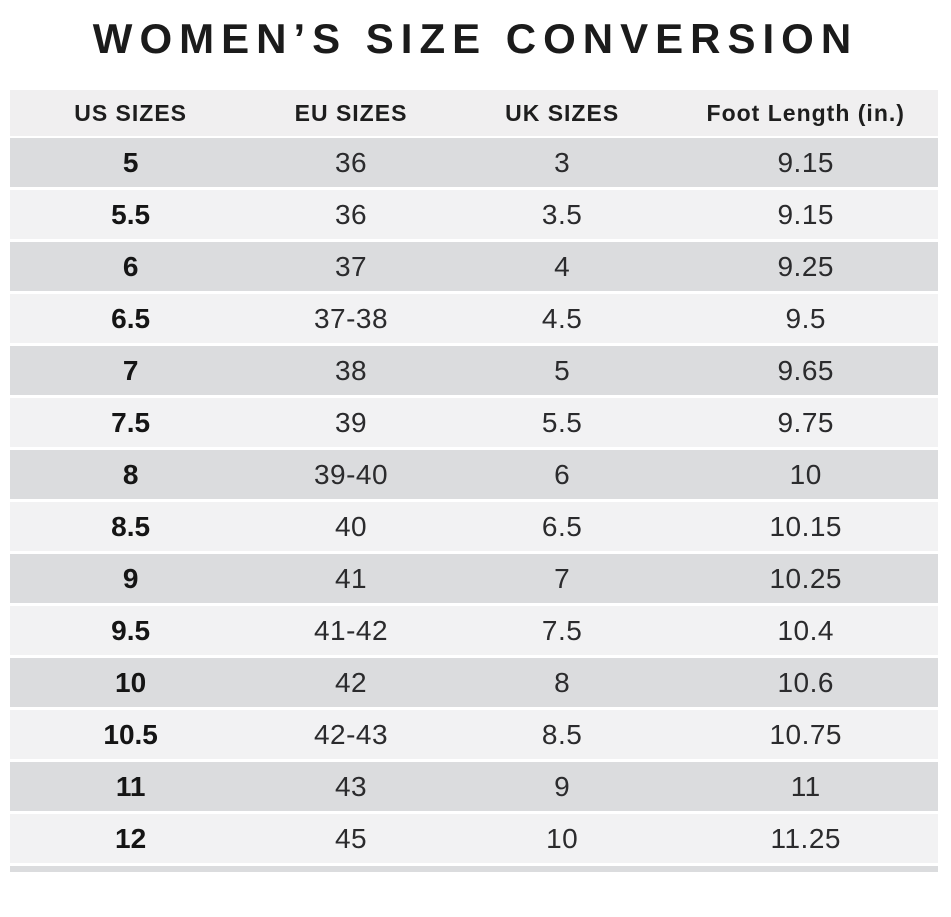 The image size is (951, 917). I want to click on cell-uk: 7.5, so click(562, 630).